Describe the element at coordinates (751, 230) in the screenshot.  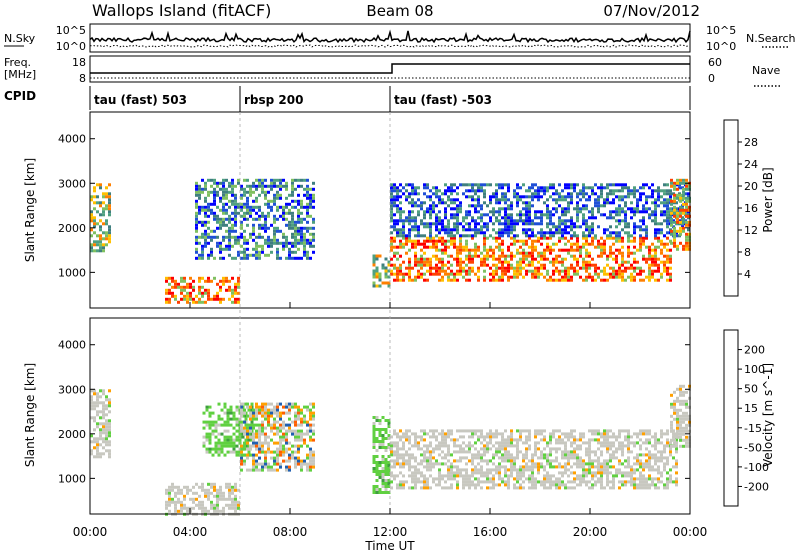
I see `colorbar-tick-label: 12` at that location.